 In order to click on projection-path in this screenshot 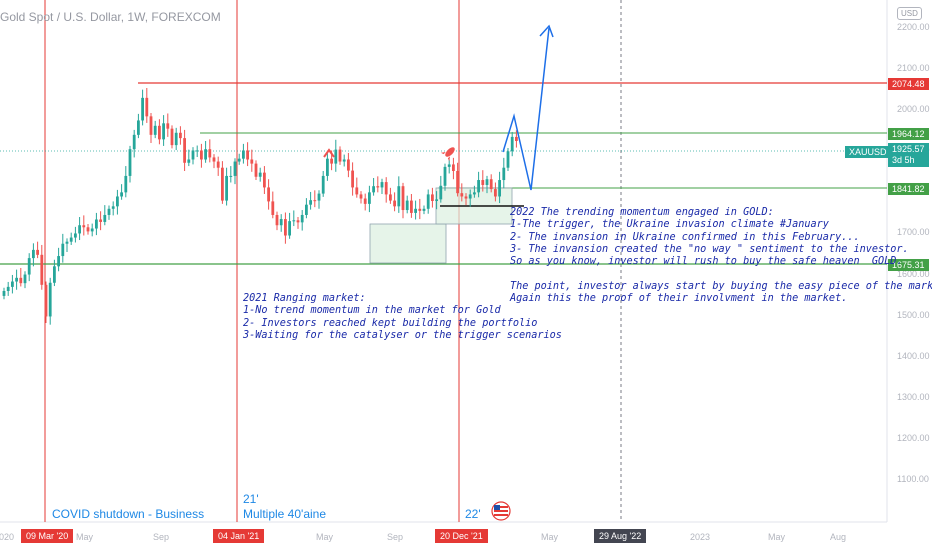, I will do `click(526, 109)`.